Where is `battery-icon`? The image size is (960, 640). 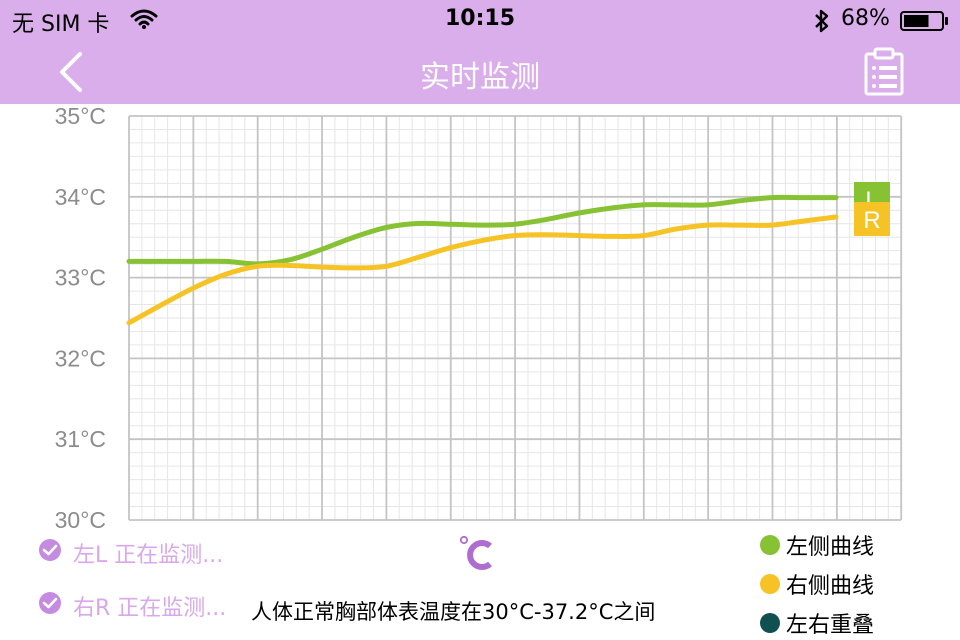
battery-icon is located at coordinates (925, 23).